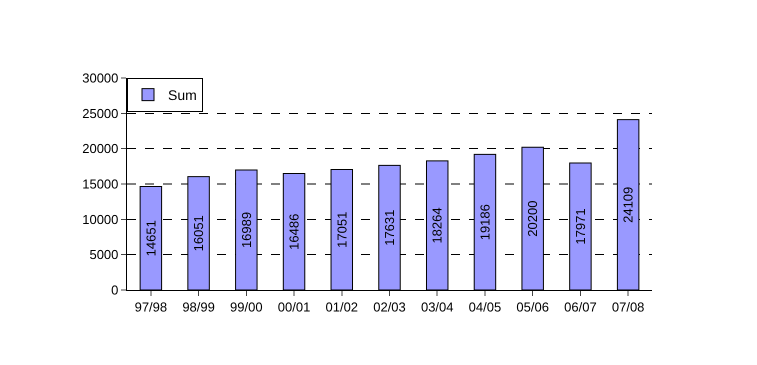  Describe the element at coordinates (580, 226) in the screenshot. I see `data-label: 17971` at that location.